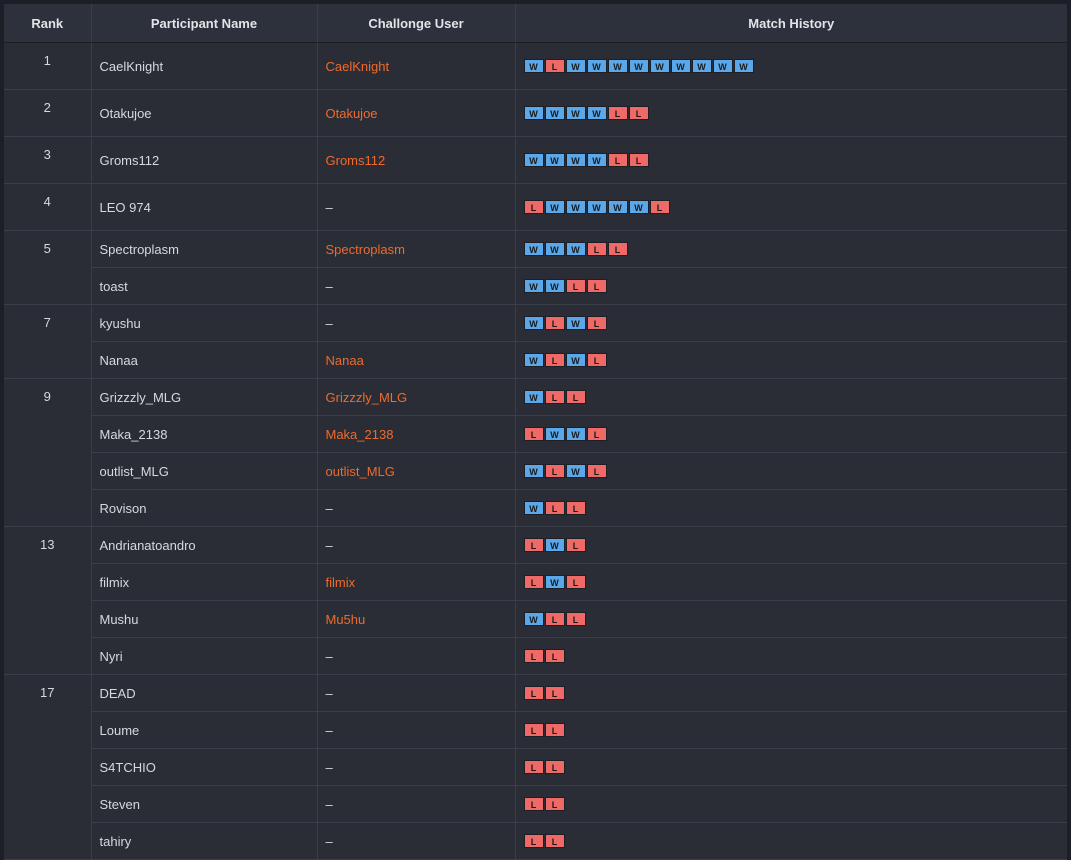  Describe the element at coordinates (416, 434) in the screenshot. I see `challonge-user-link: Maka_2138` at that location.